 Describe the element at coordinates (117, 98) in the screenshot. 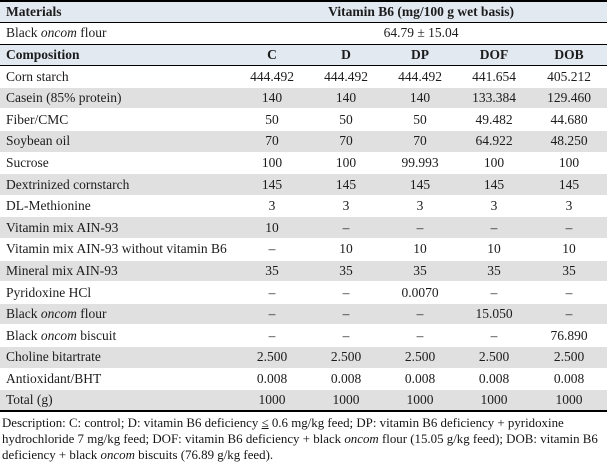

I see `row-label: Casein (85% protein)` at that location.